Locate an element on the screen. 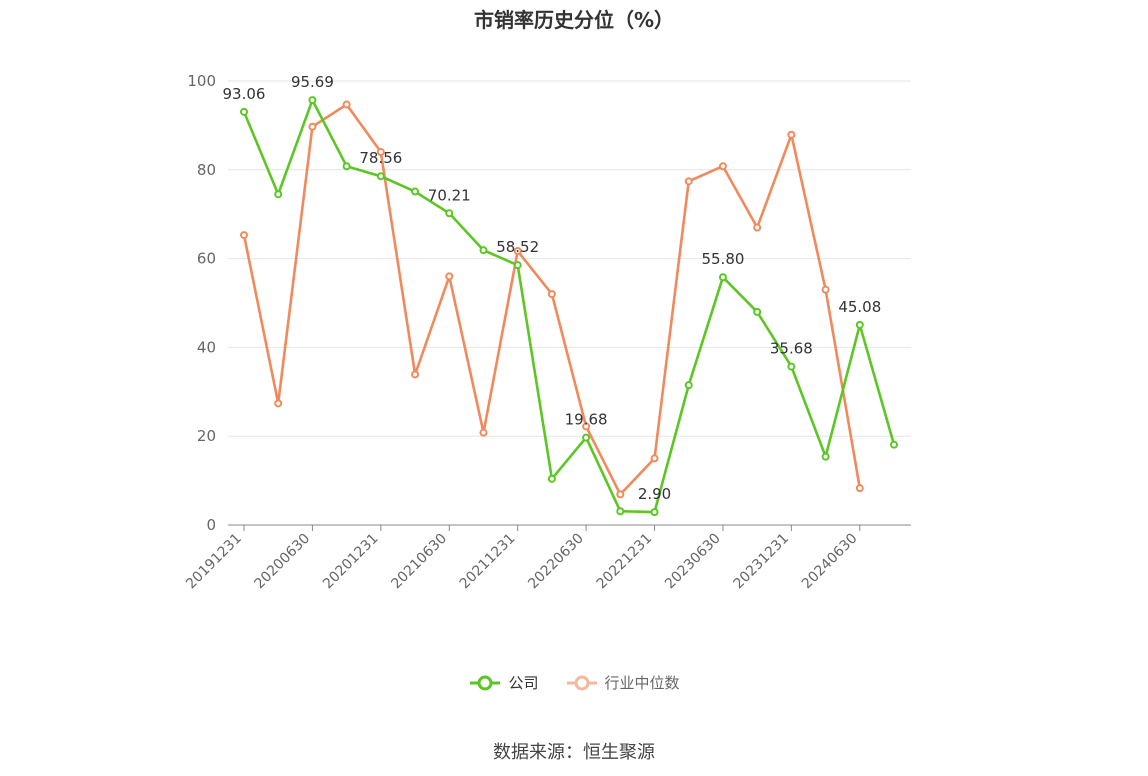 The image size is (1148, 776). data-label-20211231: 58.52 is located at coordinates (517, 247).